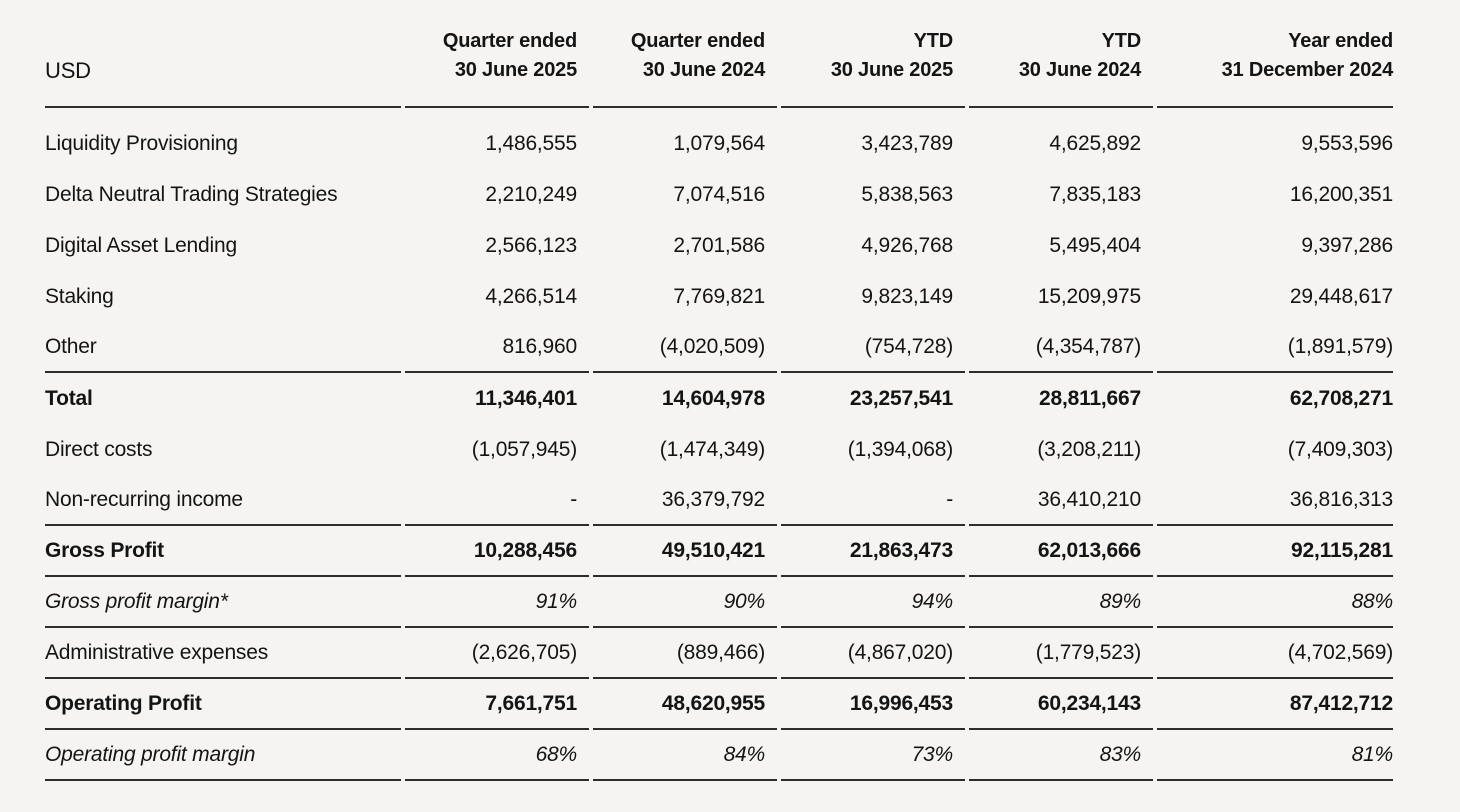 The image size is (1460, 812). Describe the element at coordinates (907, 194) in the screenshot. I see `cell-value: 5,838,563` at that location.